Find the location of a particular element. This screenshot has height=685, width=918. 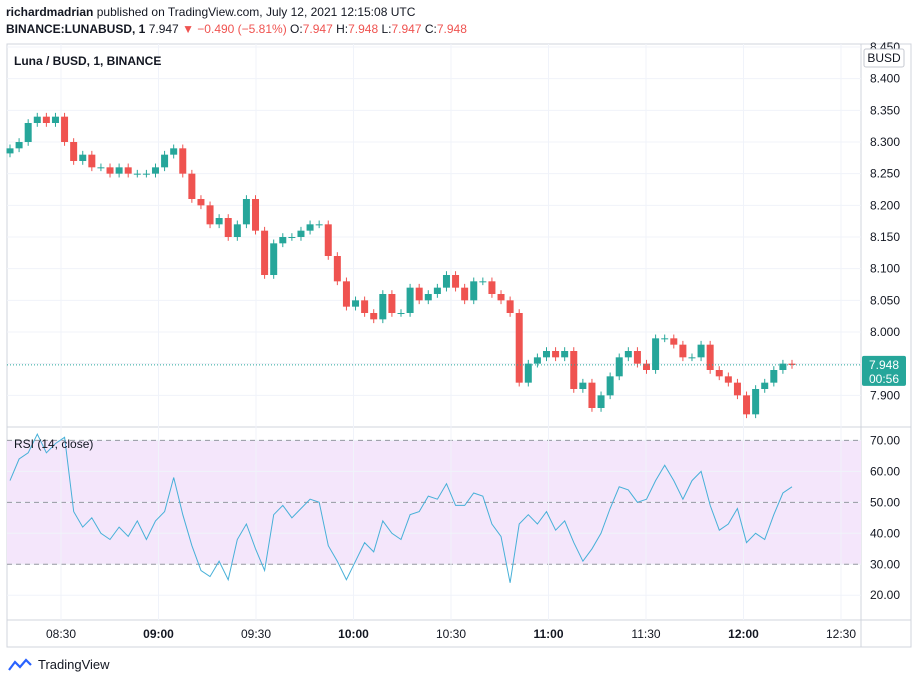

rsi-tick-label: 70.00 is located at coordinates (885, 440).